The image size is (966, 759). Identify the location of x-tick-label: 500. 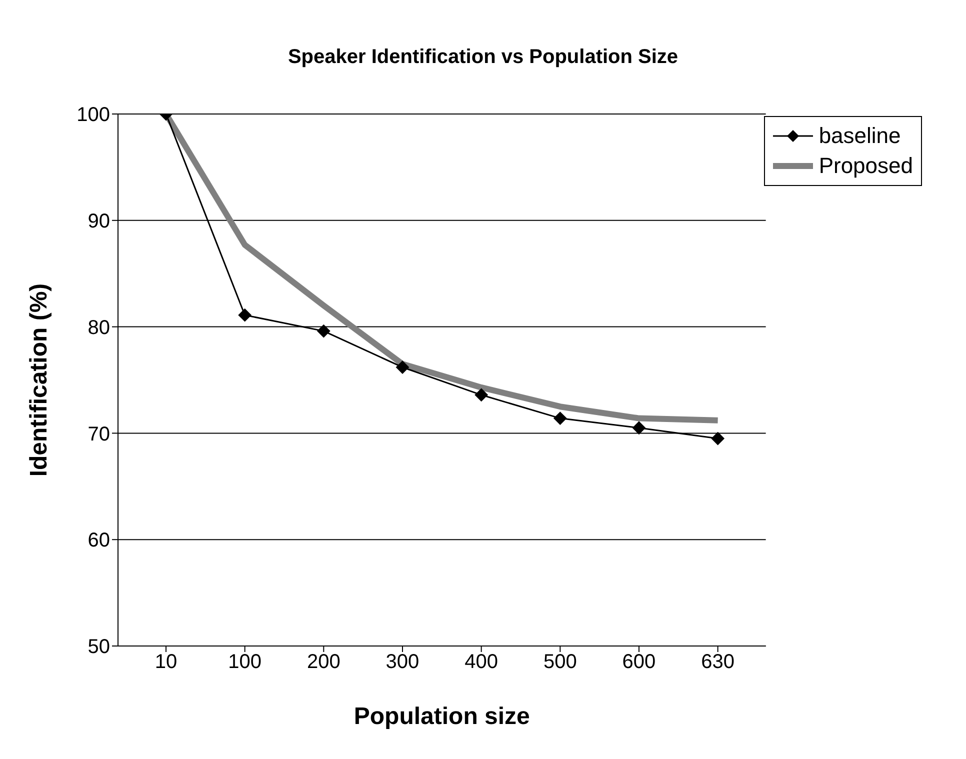
(560, 662).